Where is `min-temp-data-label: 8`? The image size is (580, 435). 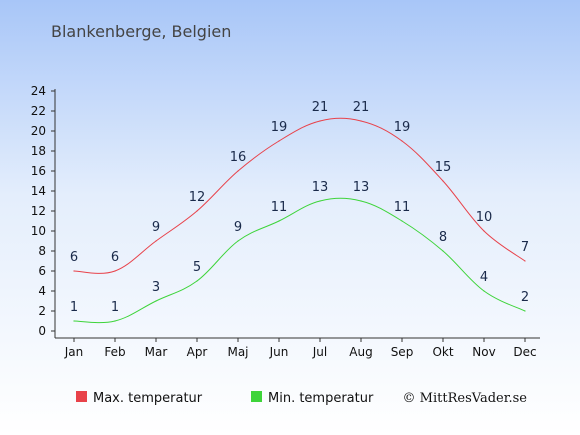 min-temp-data-label: 8 is located at coordinates (443, 237).